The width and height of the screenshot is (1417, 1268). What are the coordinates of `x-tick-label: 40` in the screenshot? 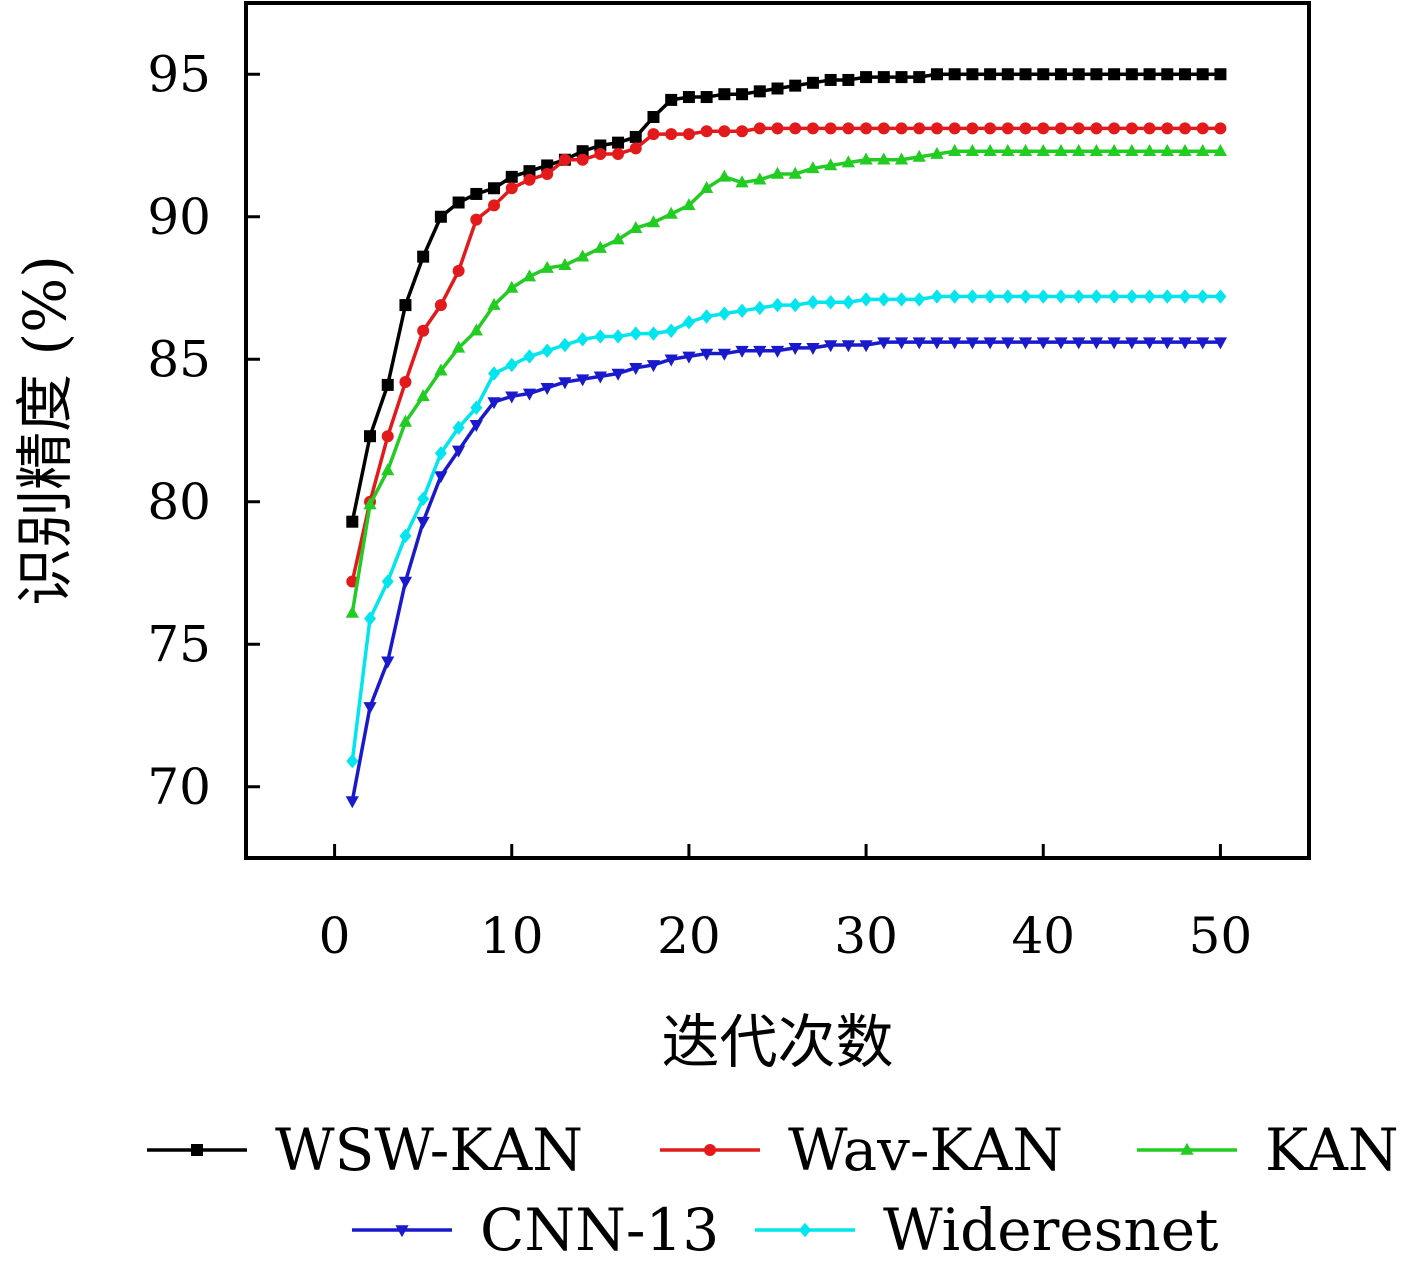 It's located at (1043, 936).